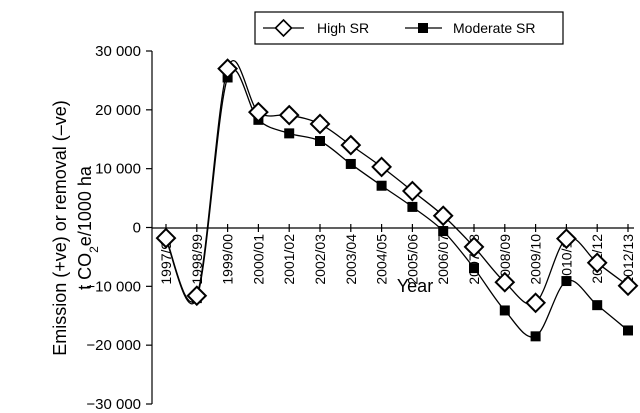 Image resolution: width=640 pixels, height=413 pixels. What do you see at coordinates (628, 259) in the screenshot?
I see `x-tick-label: 2012/13` at bounding box center [628, 259].